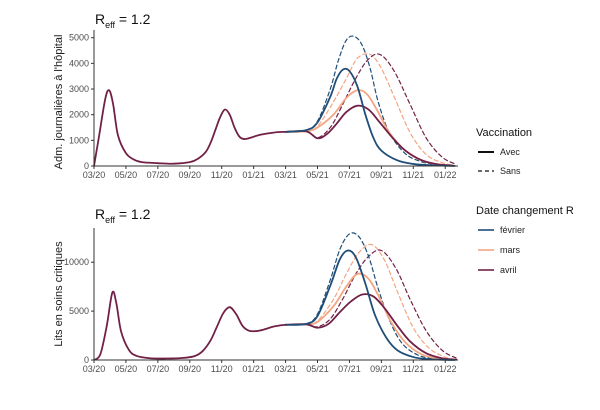 The width and height of the screenshot is (600, 410). I want to click on series-line-avril-sans, so click(370, 109).